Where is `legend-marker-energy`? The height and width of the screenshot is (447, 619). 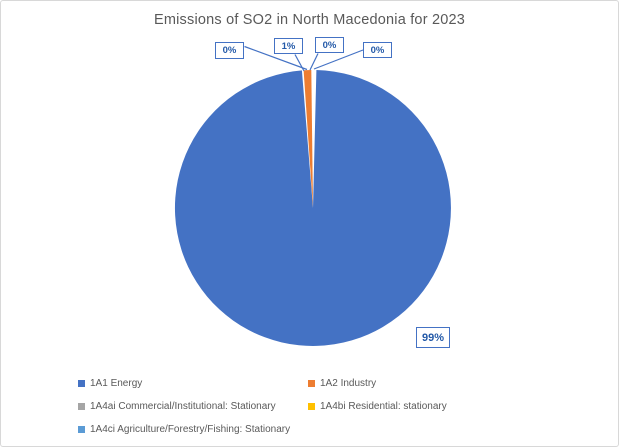
legend-marker-energy is located at coordinates (81, 383).